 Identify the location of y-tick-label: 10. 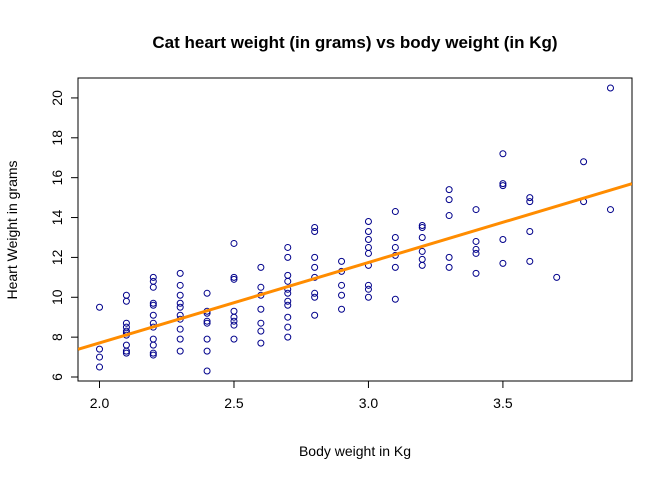
(57, 297).